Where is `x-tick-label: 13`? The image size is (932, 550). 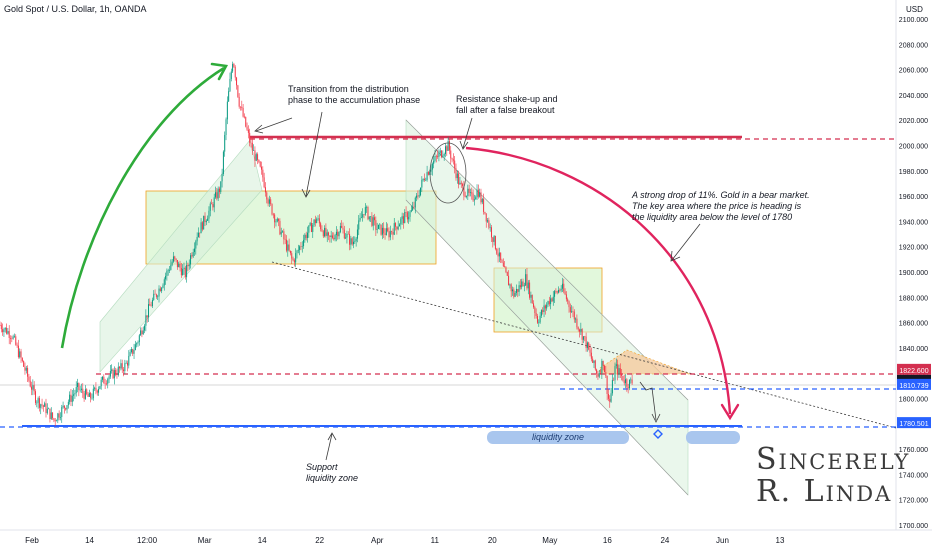 x-tick-label: 13 is located at coordinates (780, 540).